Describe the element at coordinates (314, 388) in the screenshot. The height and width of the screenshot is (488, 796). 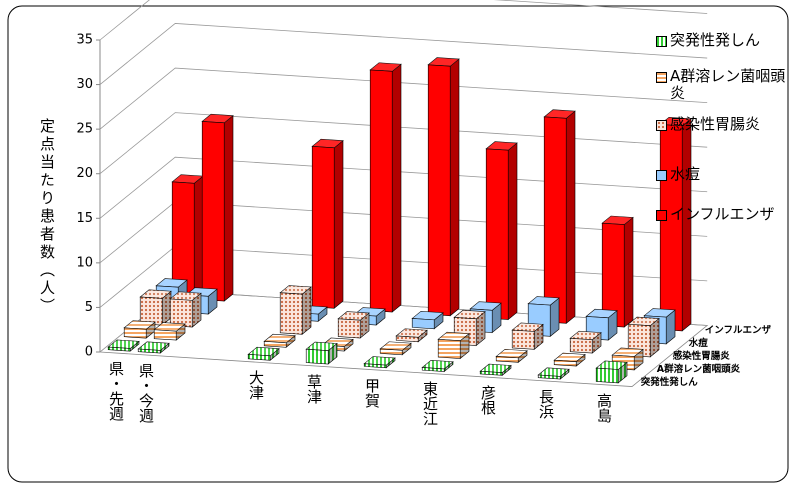
I see `x-tick-label: 草津` at that location.